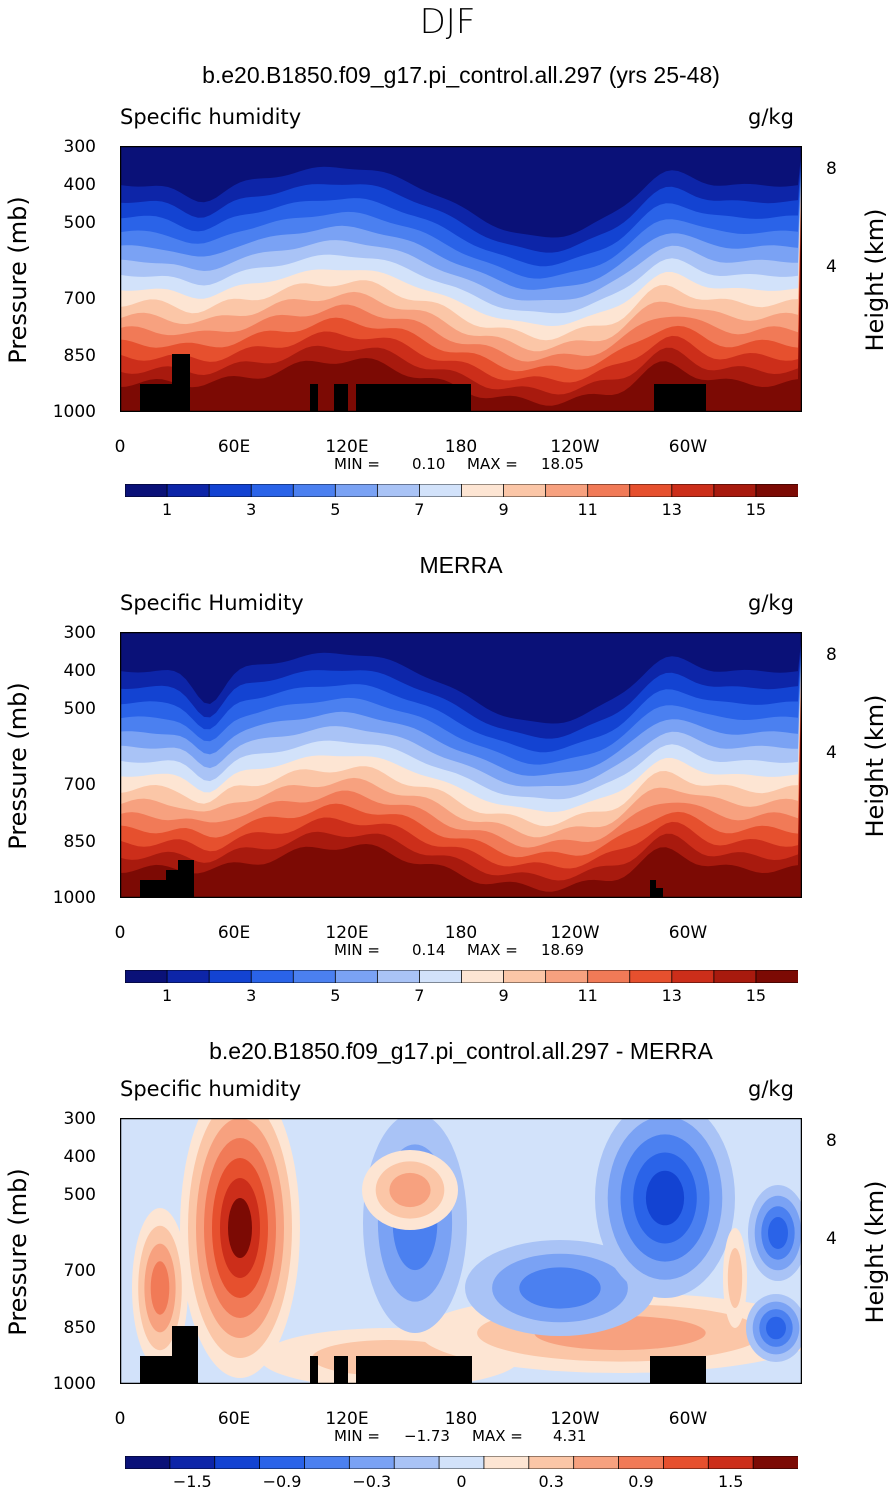 The height and width of the screenshot is (1493, 895). Describe the element at coordinates (79, 356) in the screenshot. I see `panel1-ytick-850: 850` at that location.